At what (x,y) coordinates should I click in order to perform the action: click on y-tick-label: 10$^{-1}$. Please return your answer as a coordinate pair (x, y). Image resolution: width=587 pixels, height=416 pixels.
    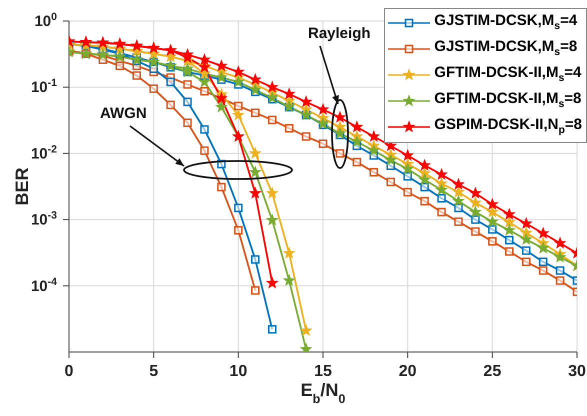
    Looking at the image, I should click on (44, 86).